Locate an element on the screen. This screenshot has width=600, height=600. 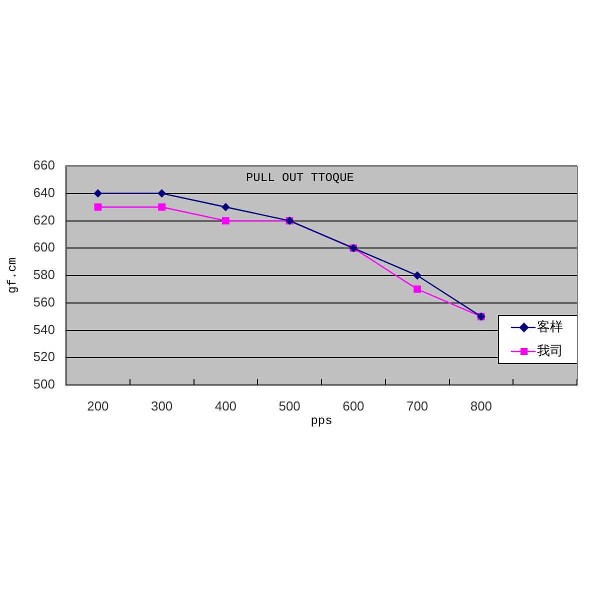
x-tick-label: 800 is located at coordinates (481, 406).